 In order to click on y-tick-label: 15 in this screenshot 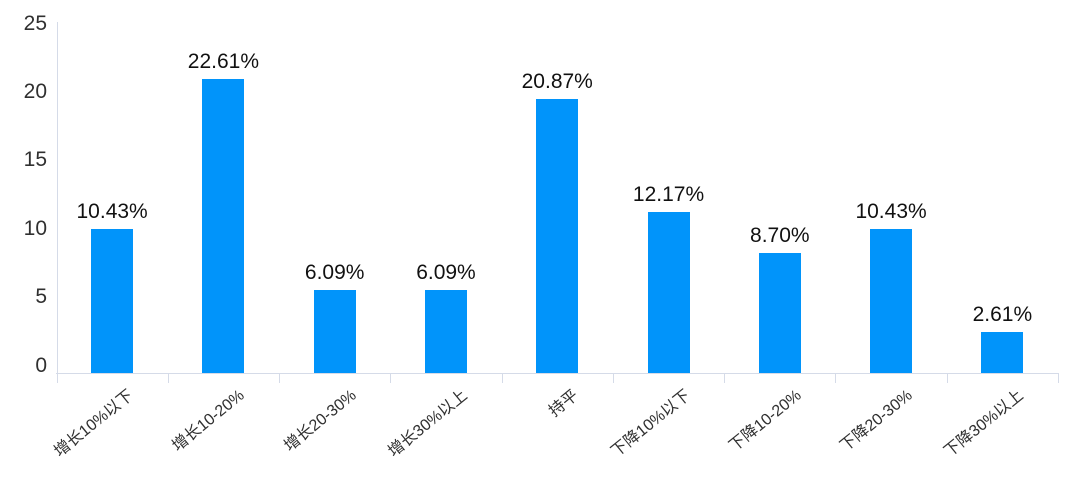, I will do `click(35, 160)`.